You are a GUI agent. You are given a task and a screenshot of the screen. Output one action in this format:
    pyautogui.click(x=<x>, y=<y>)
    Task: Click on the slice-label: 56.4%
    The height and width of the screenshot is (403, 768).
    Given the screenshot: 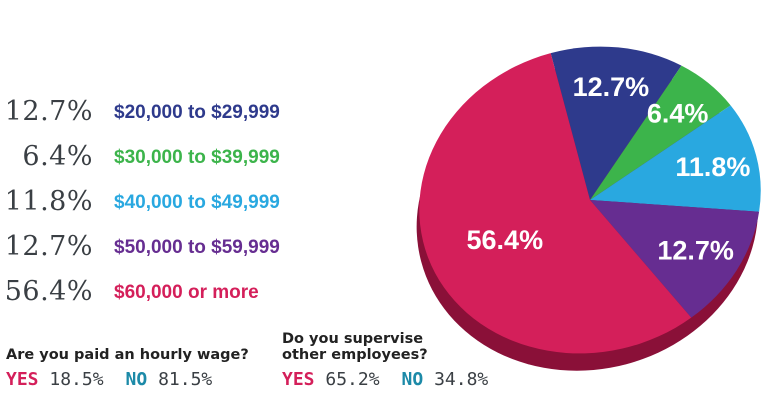 What is the action you would take?
    pyautogui.click(x=505, y=240)
    